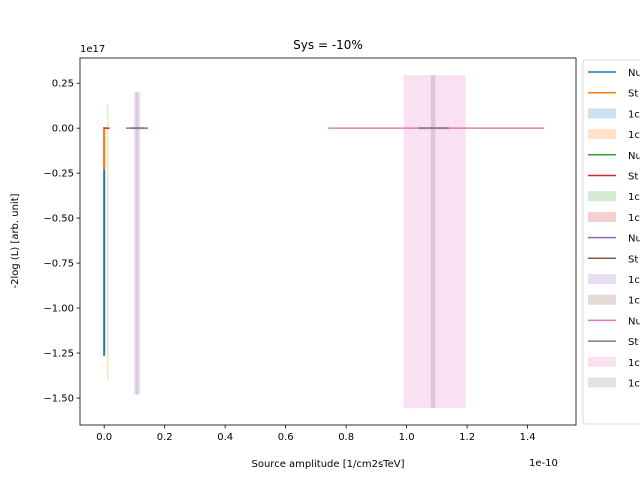 The height and width of the screenshot is (480, 640). What do you see at coordinates (58, 219) in the screenshot?
I see `y-tick-label: −0.50` at bounding box center [58, 219].